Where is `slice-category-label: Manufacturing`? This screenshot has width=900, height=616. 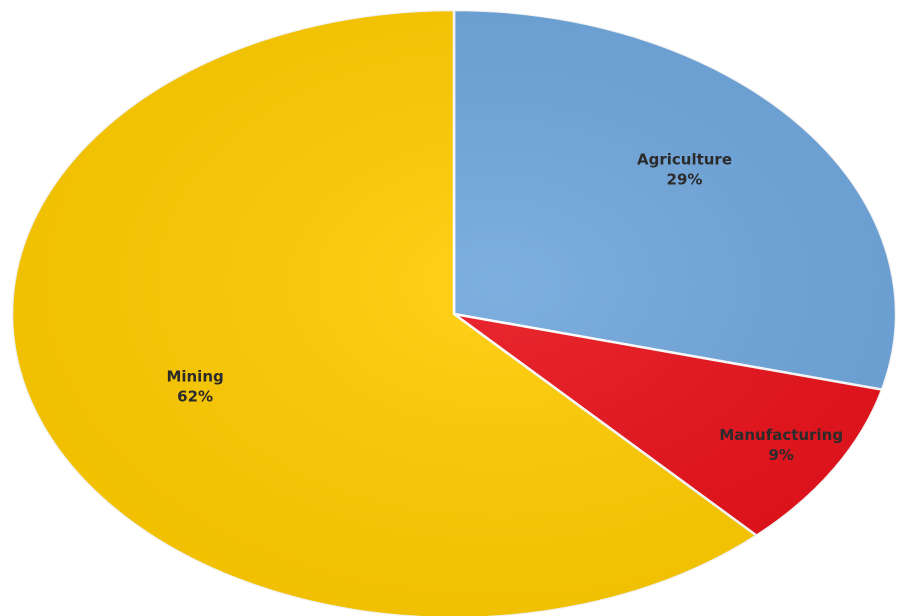 slice-category-label: Manufacturing is located at coordinates (781, 435).